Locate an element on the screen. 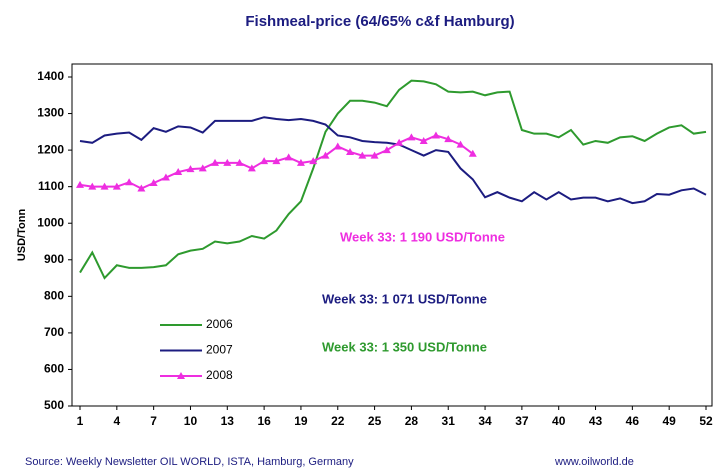 The height and width of the screenshot is (470, 718). y-tick-label: 1300 is located at coordinates (50, 113).